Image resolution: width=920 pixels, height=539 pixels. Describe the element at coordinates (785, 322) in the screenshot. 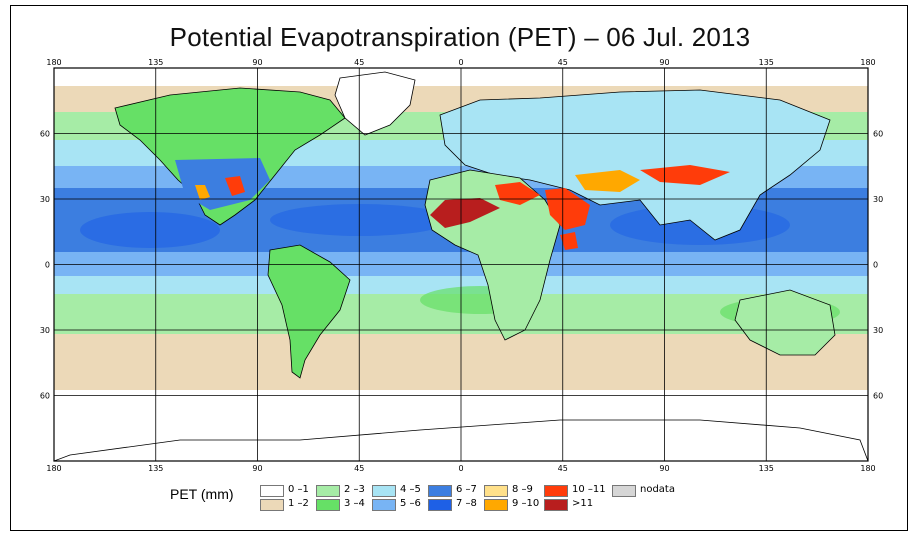

I see `australia` at that location.